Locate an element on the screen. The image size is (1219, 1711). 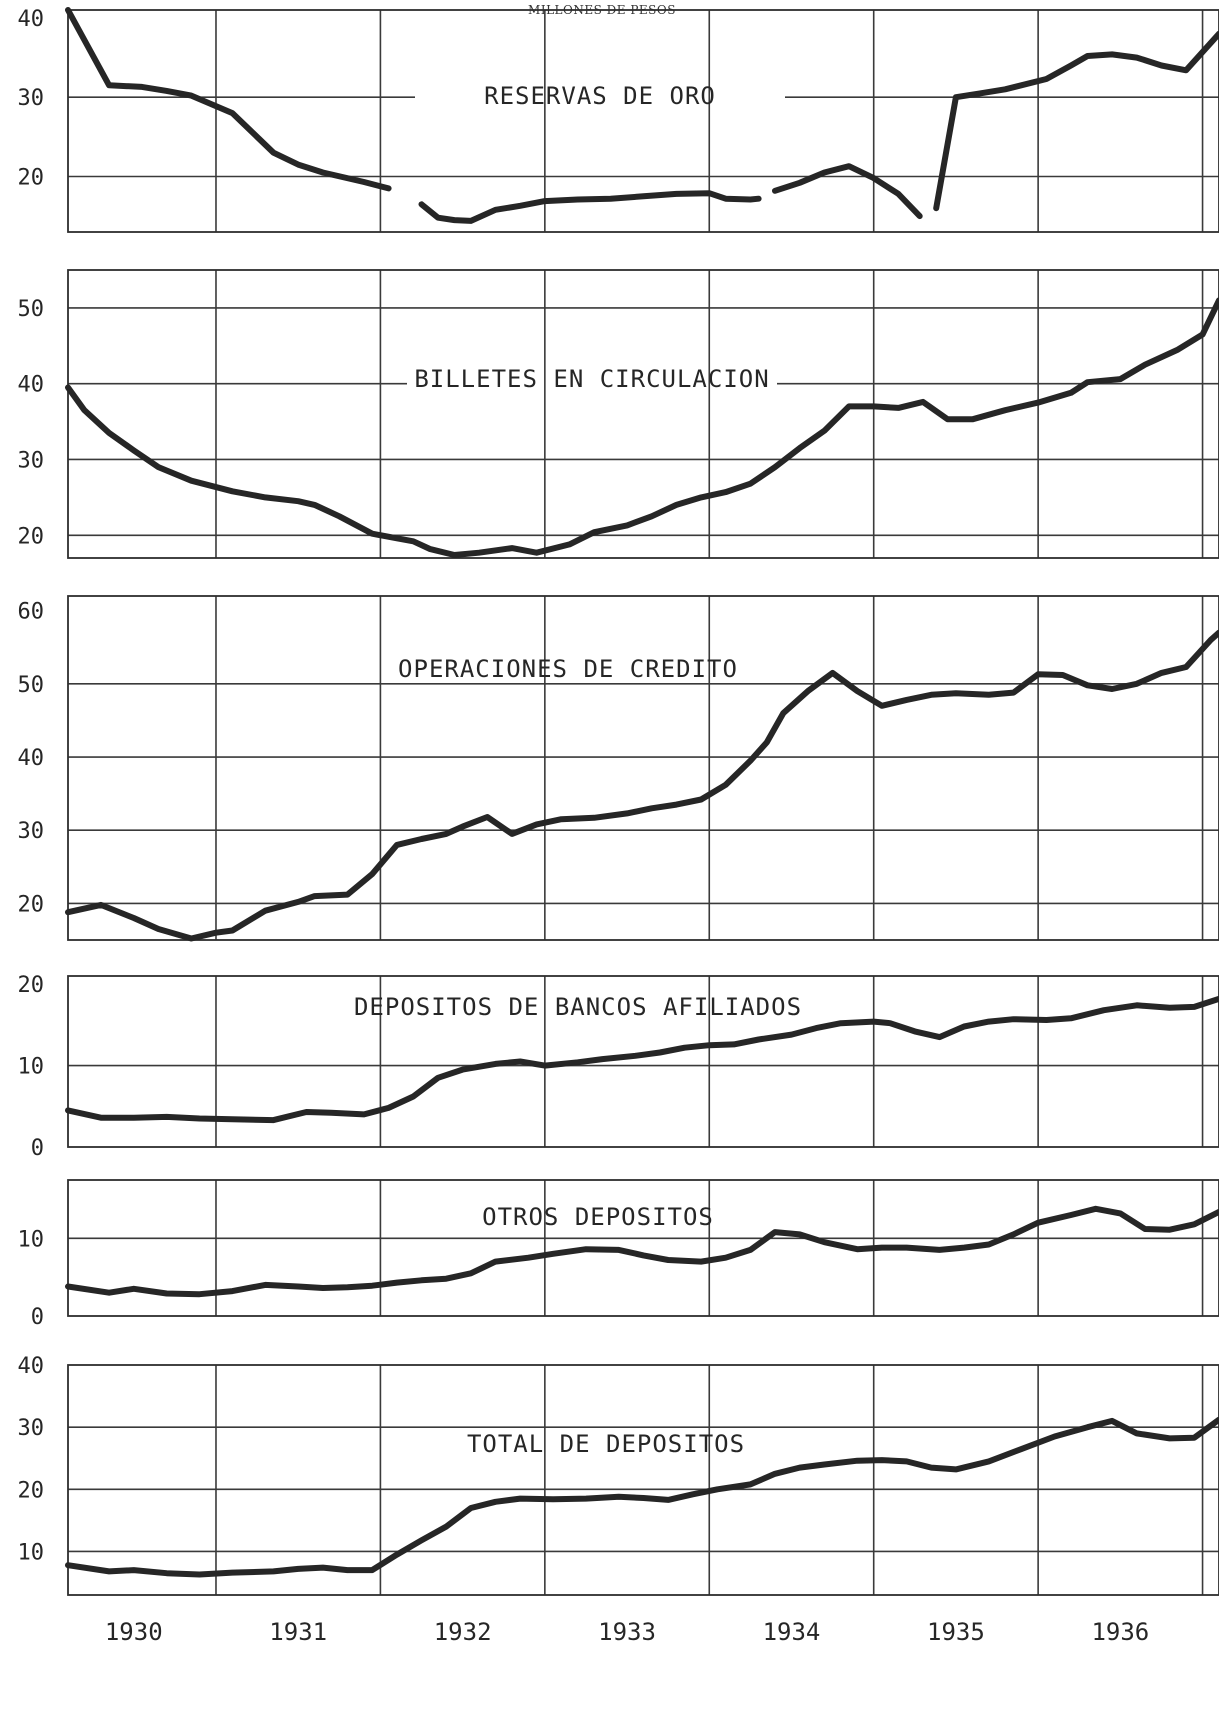
x-tick-label: 1934 is located at coordinates (792, 1632).